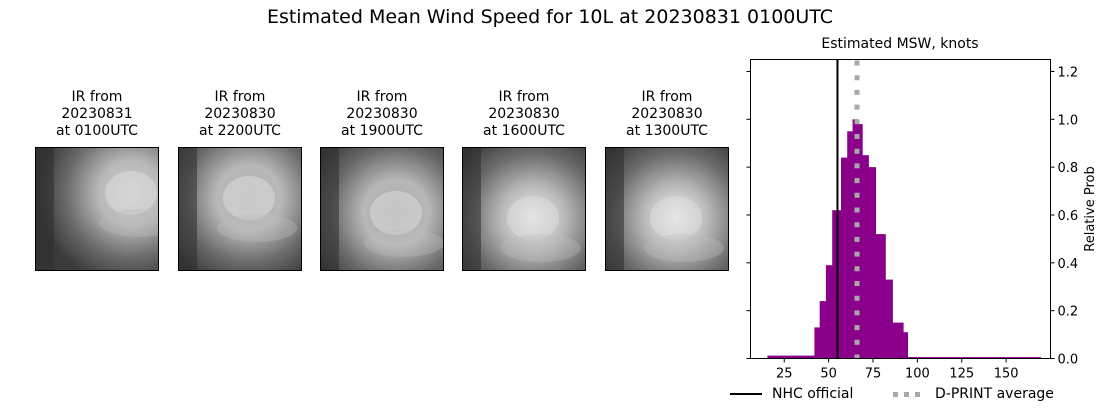  I want to click on y-tick-label: 0.2, so click(1068, 312).